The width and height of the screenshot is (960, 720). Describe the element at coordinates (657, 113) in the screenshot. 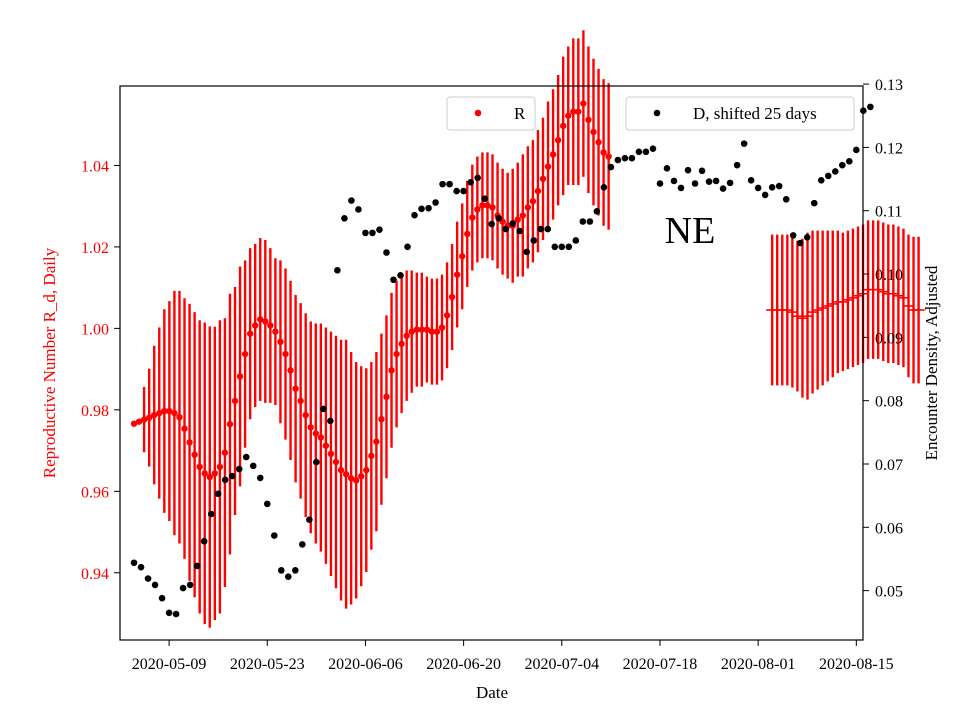

I see `legend-d-marker` at that location.